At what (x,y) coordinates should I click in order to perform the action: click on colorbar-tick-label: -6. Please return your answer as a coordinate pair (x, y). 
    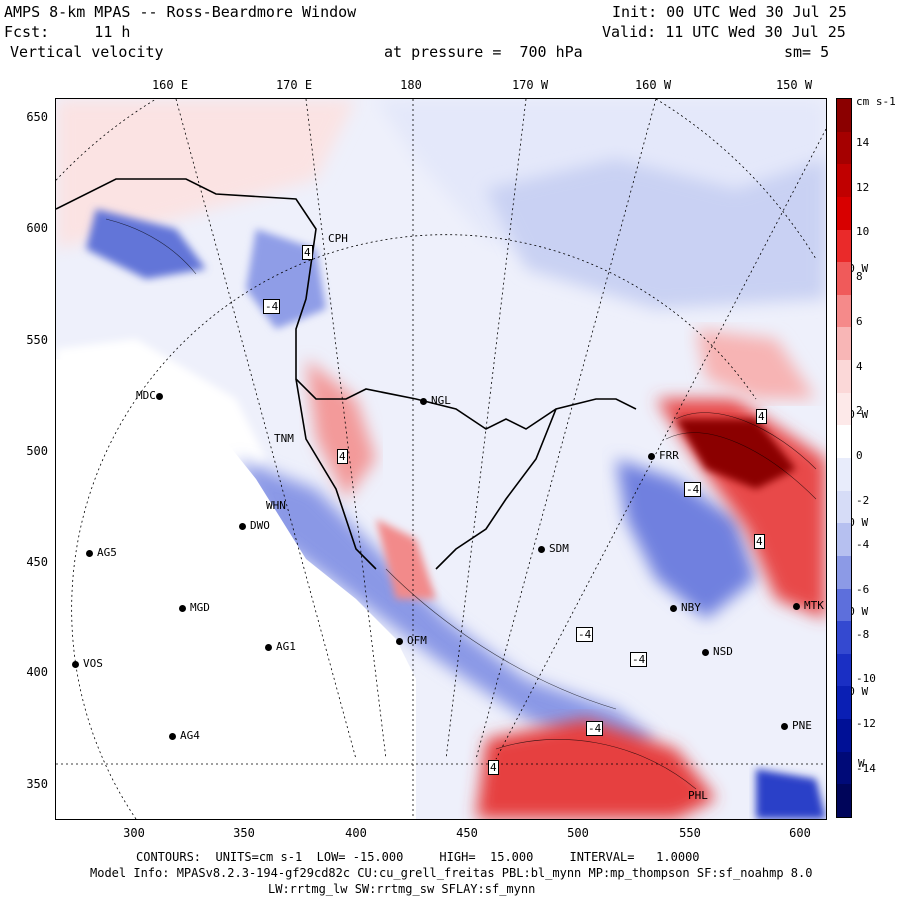
    Looking at the image, I should click on (863, 589).